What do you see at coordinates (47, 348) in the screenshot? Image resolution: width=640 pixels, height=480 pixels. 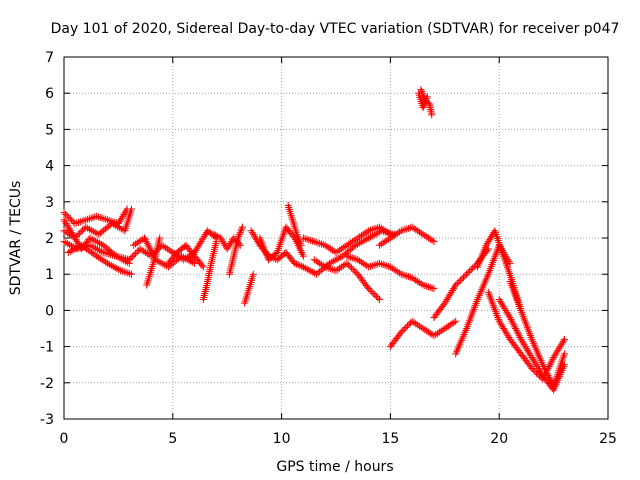 I see `y-tick-label: -1` at bounding box center [47, 348].